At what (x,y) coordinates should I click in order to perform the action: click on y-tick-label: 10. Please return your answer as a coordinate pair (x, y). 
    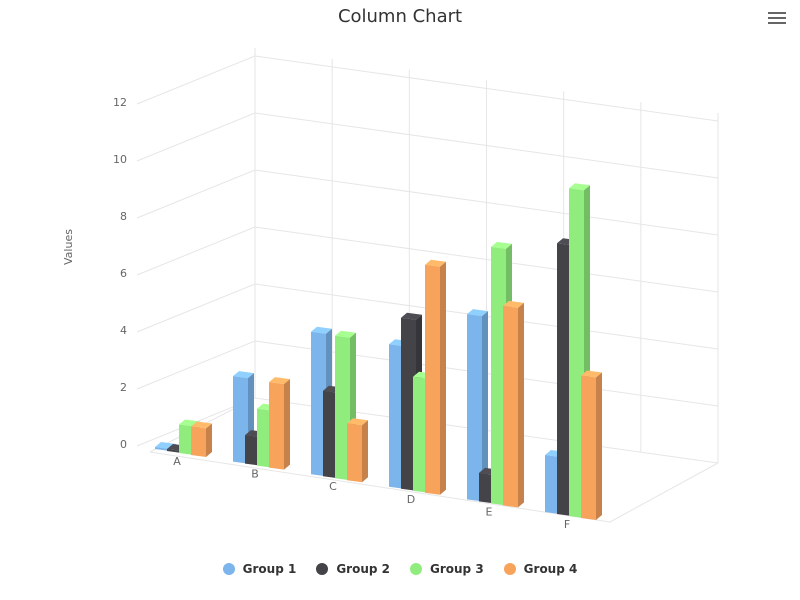
    Looking at the image, I should click on (120, 159).